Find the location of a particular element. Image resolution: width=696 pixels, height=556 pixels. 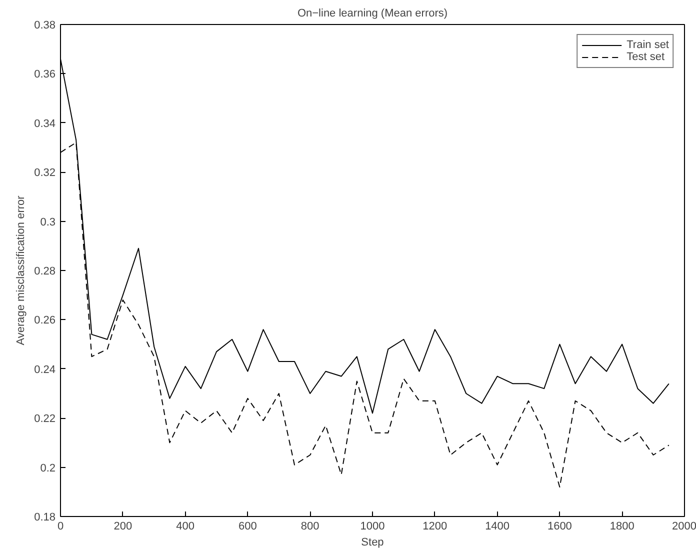

x-tick-label: 1200 is located at coordinates (435, 526).